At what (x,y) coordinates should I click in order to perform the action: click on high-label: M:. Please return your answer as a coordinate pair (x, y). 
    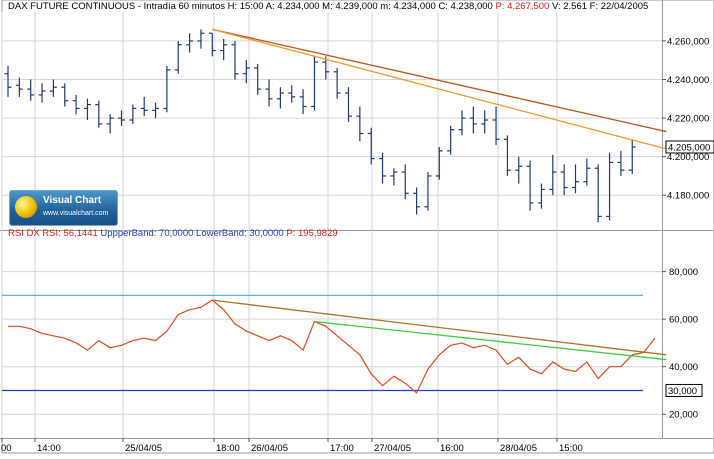
    Looking at the image, I should click on (326, 6).